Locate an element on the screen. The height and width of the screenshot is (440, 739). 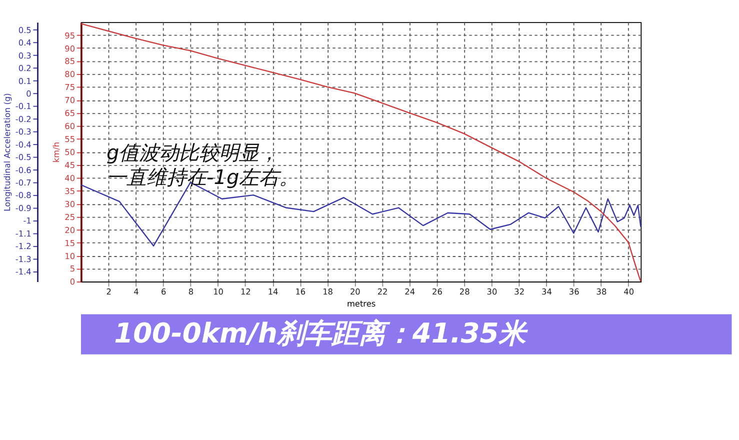
x-tick-label: 40 is located at coordinates (629, 291).